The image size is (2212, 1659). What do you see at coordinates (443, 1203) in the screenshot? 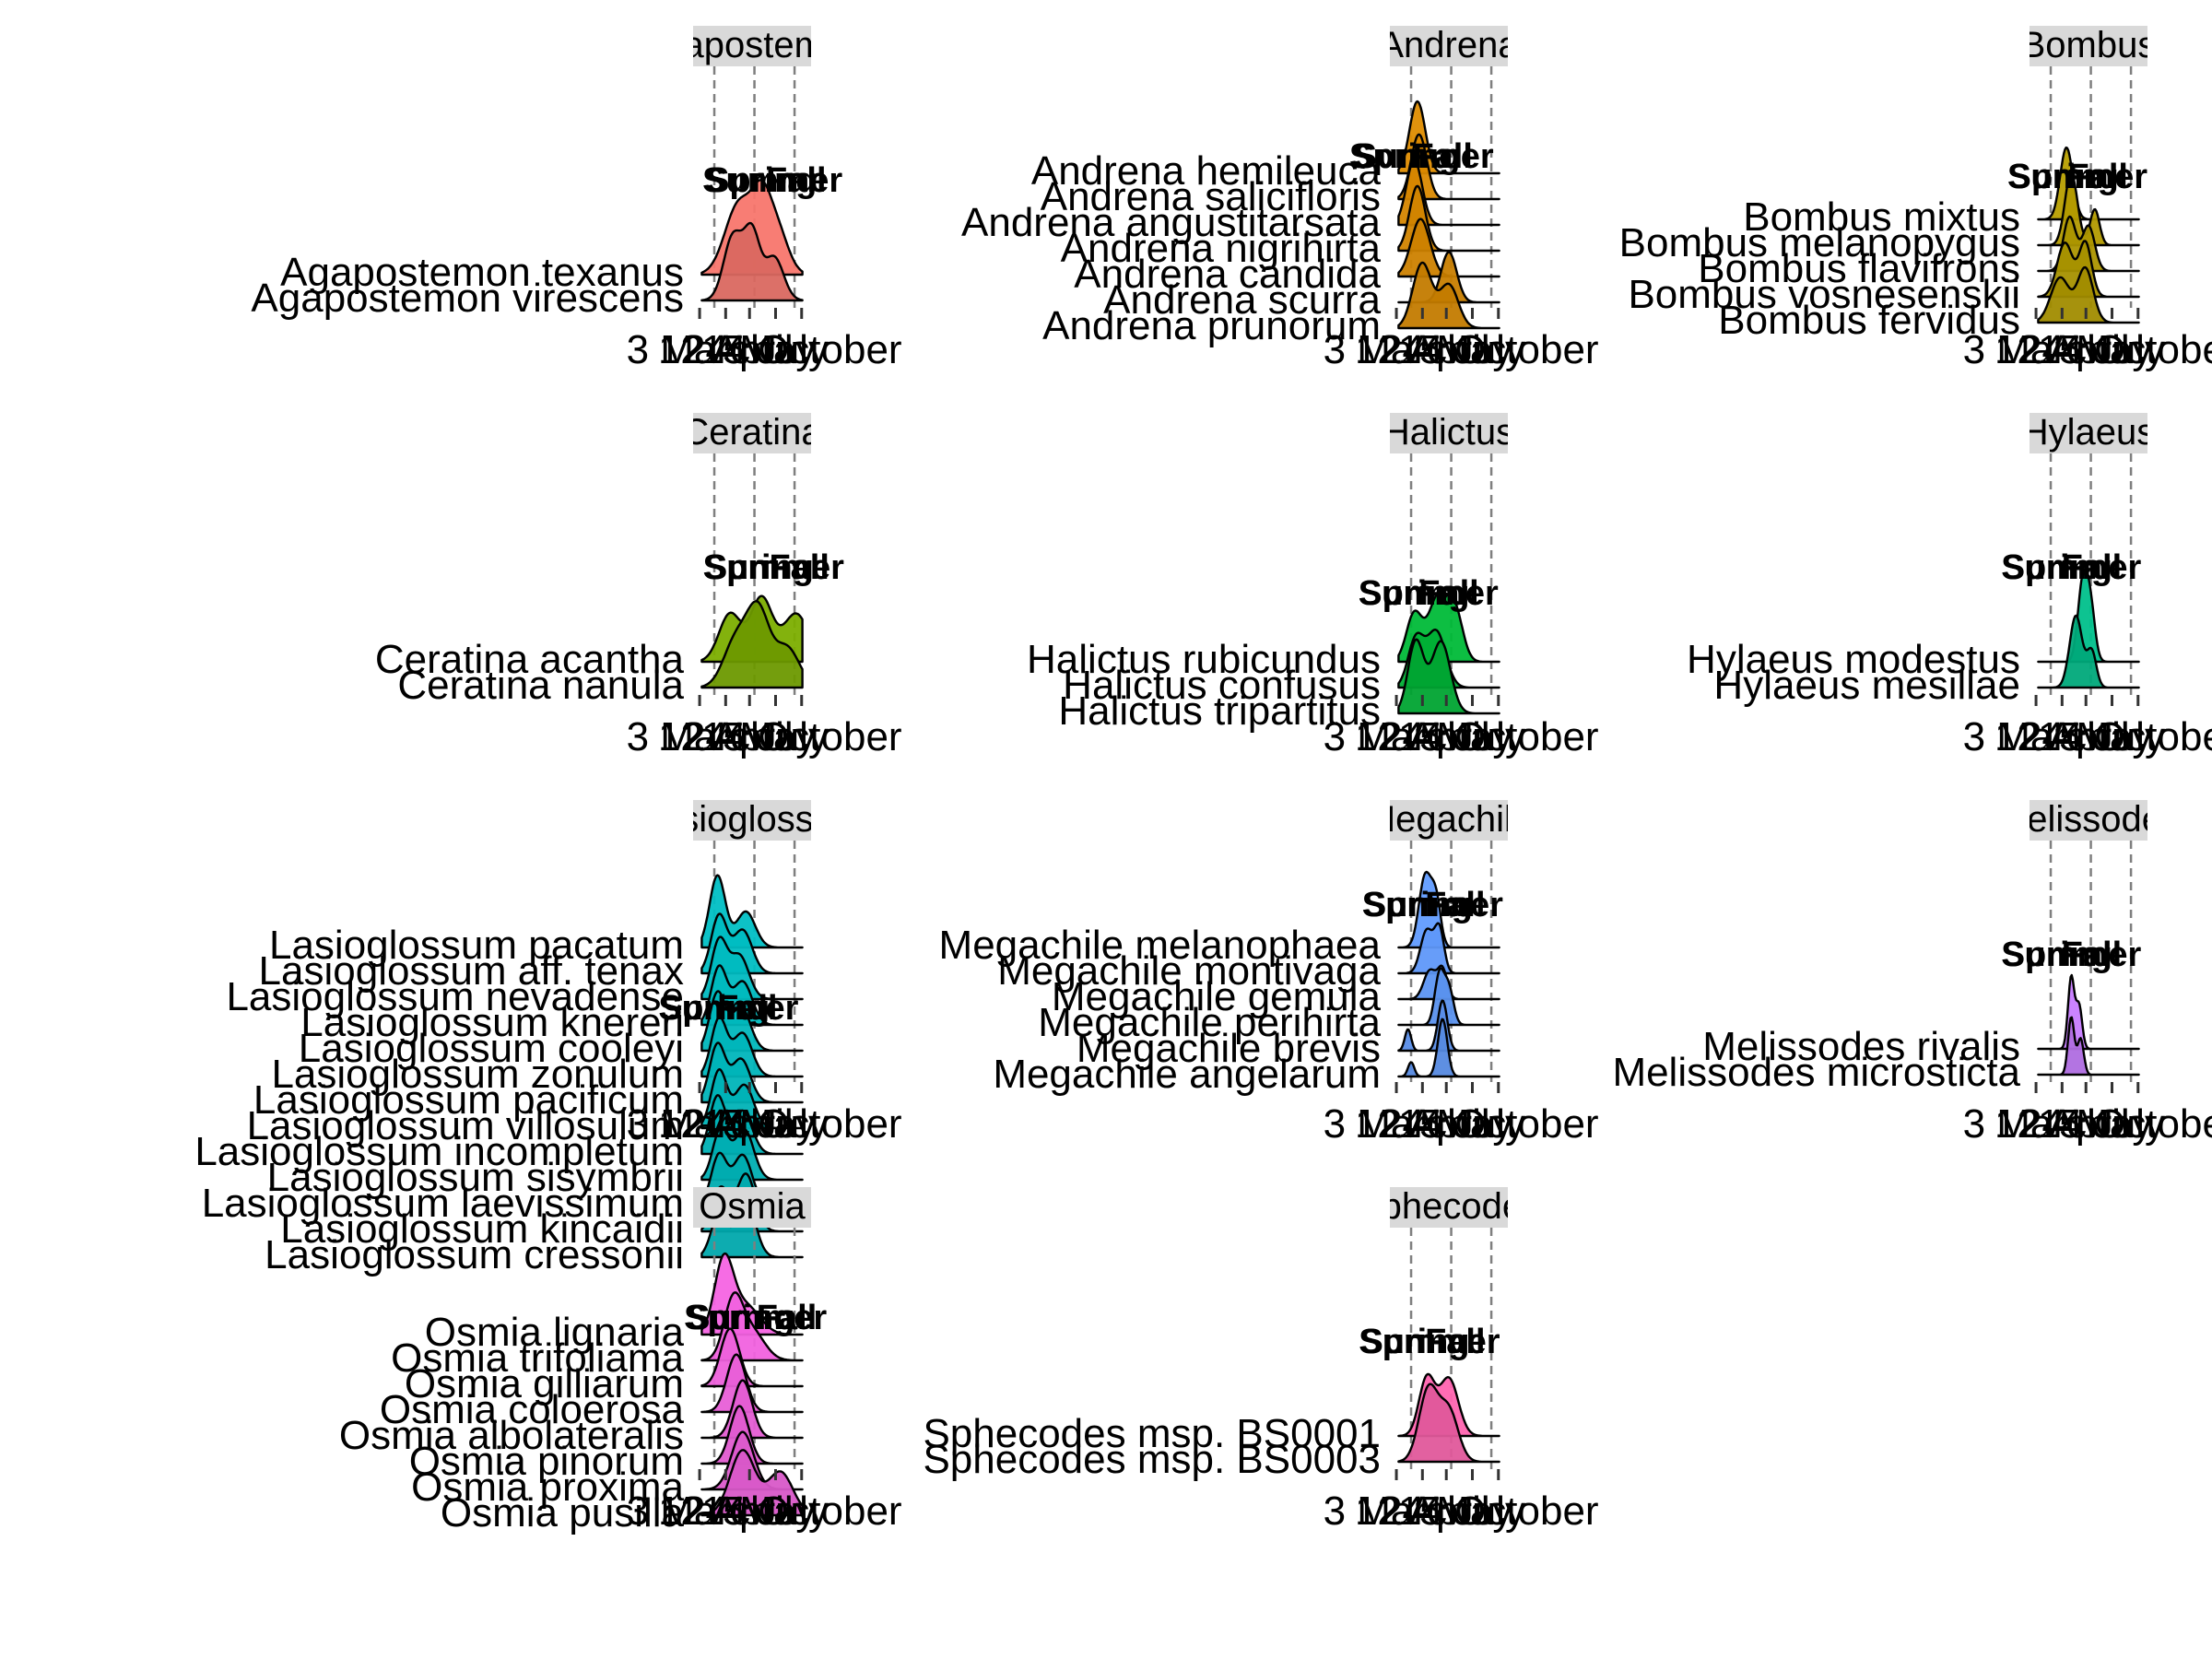
I see `species-label: Lasioglossum laevissimum` at bounding box center [443, 1203].